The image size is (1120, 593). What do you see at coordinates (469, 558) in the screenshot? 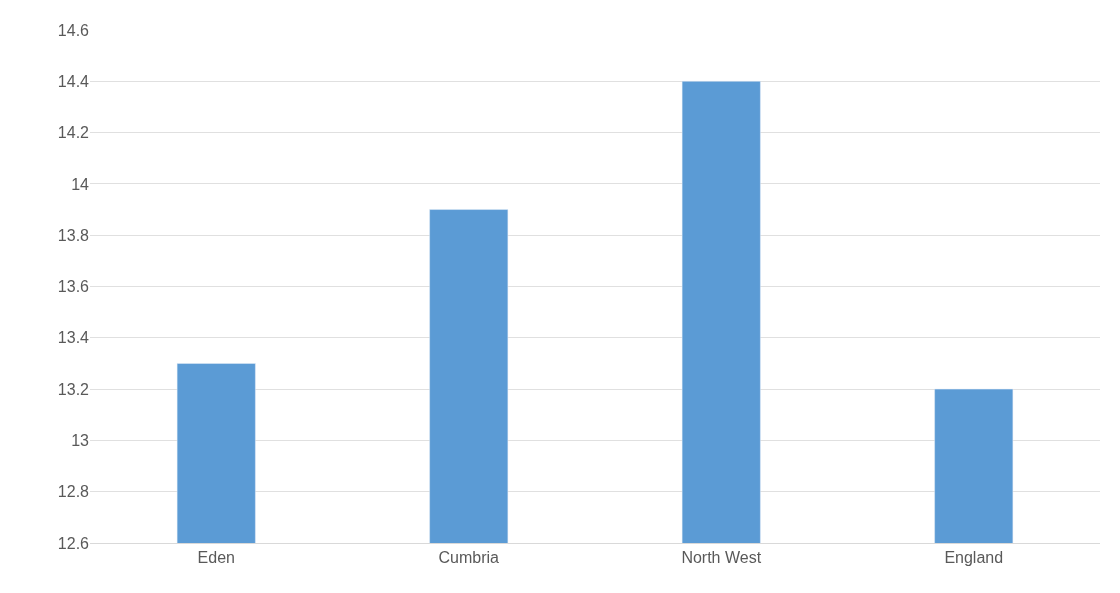
I see `x-tick-label: Cumbria` at bounding box center [469, 558].